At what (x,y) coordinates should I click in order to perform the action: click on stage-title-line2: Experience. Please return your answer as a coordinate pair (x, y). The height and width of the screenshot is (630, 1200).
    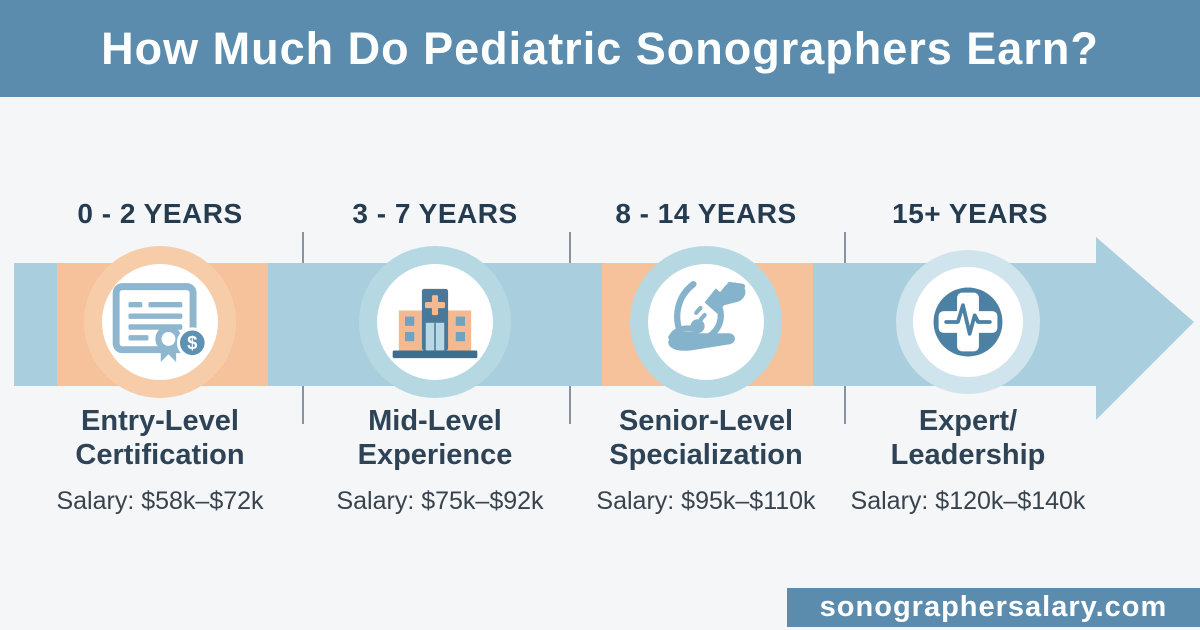
    Looking at the image, I should click on (435, 455).